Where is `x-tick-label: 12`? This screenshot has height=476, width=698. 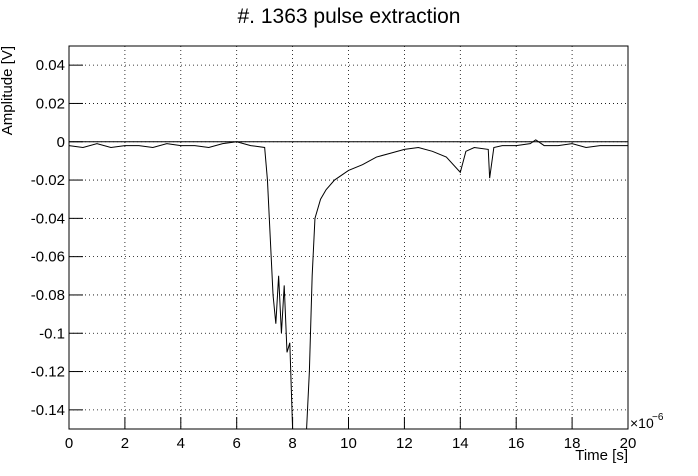 x-tick-label: 12 is located at coordinates (404, 443).